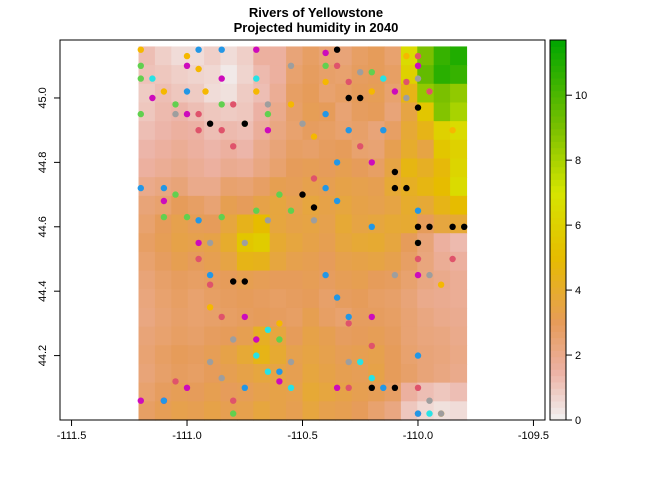 The image size is (672, 480). I want to click on y-tick-label: 44.4, so click(43, 290).